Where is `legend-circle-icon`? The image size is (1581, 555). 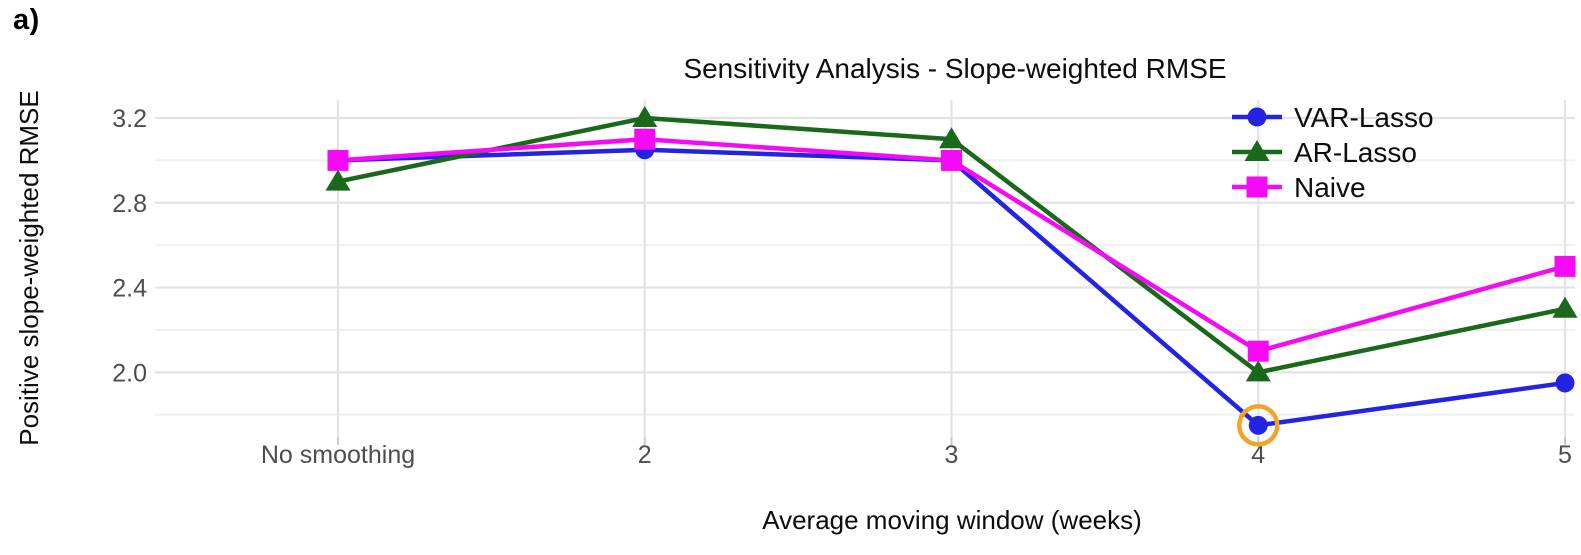
legend-circle-icon is located at coordinates (1257, 117).